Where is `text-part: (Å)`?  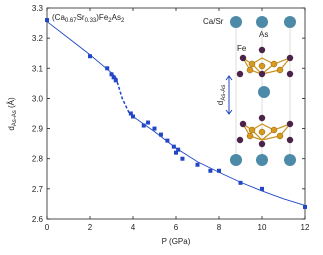 text-part: (Å) is located at coordinates (11, 103).